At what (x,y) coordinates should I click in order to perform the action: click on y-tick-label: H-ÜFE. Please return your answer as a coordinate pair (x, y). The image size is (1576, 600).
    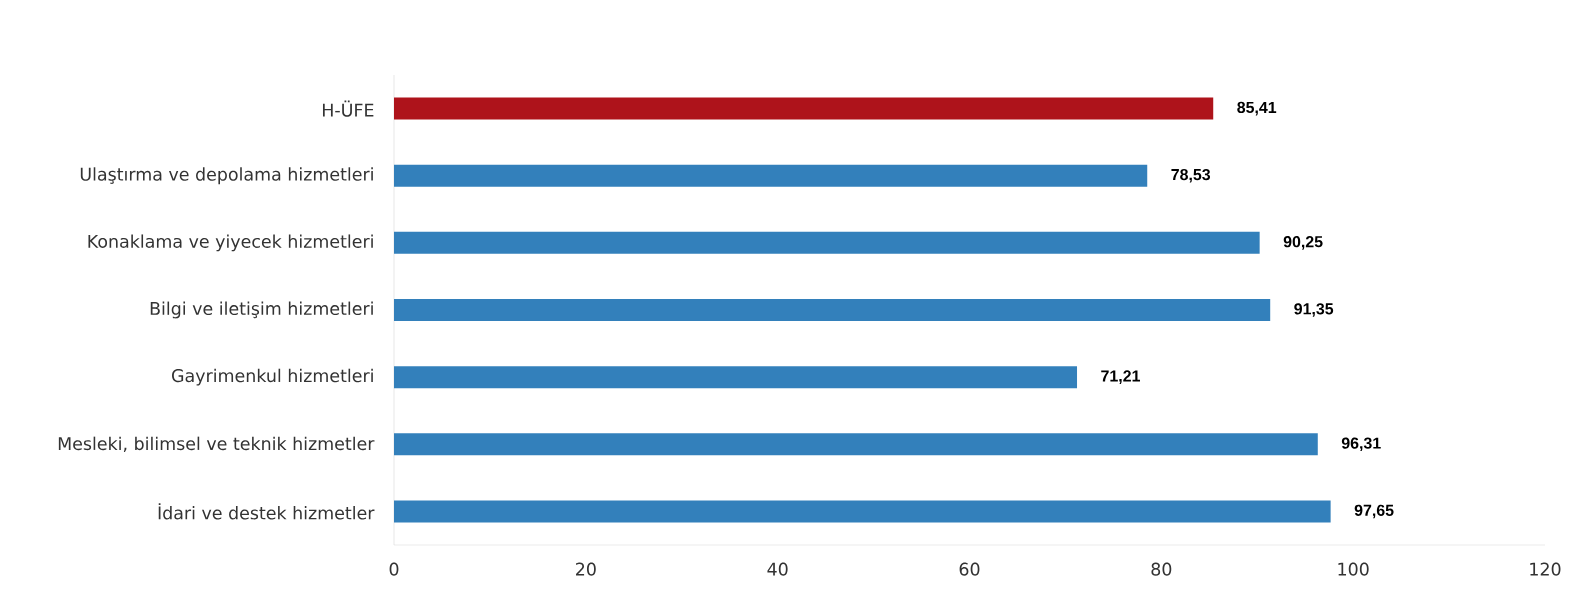
    Looking at the image, I should click on (348, 108).